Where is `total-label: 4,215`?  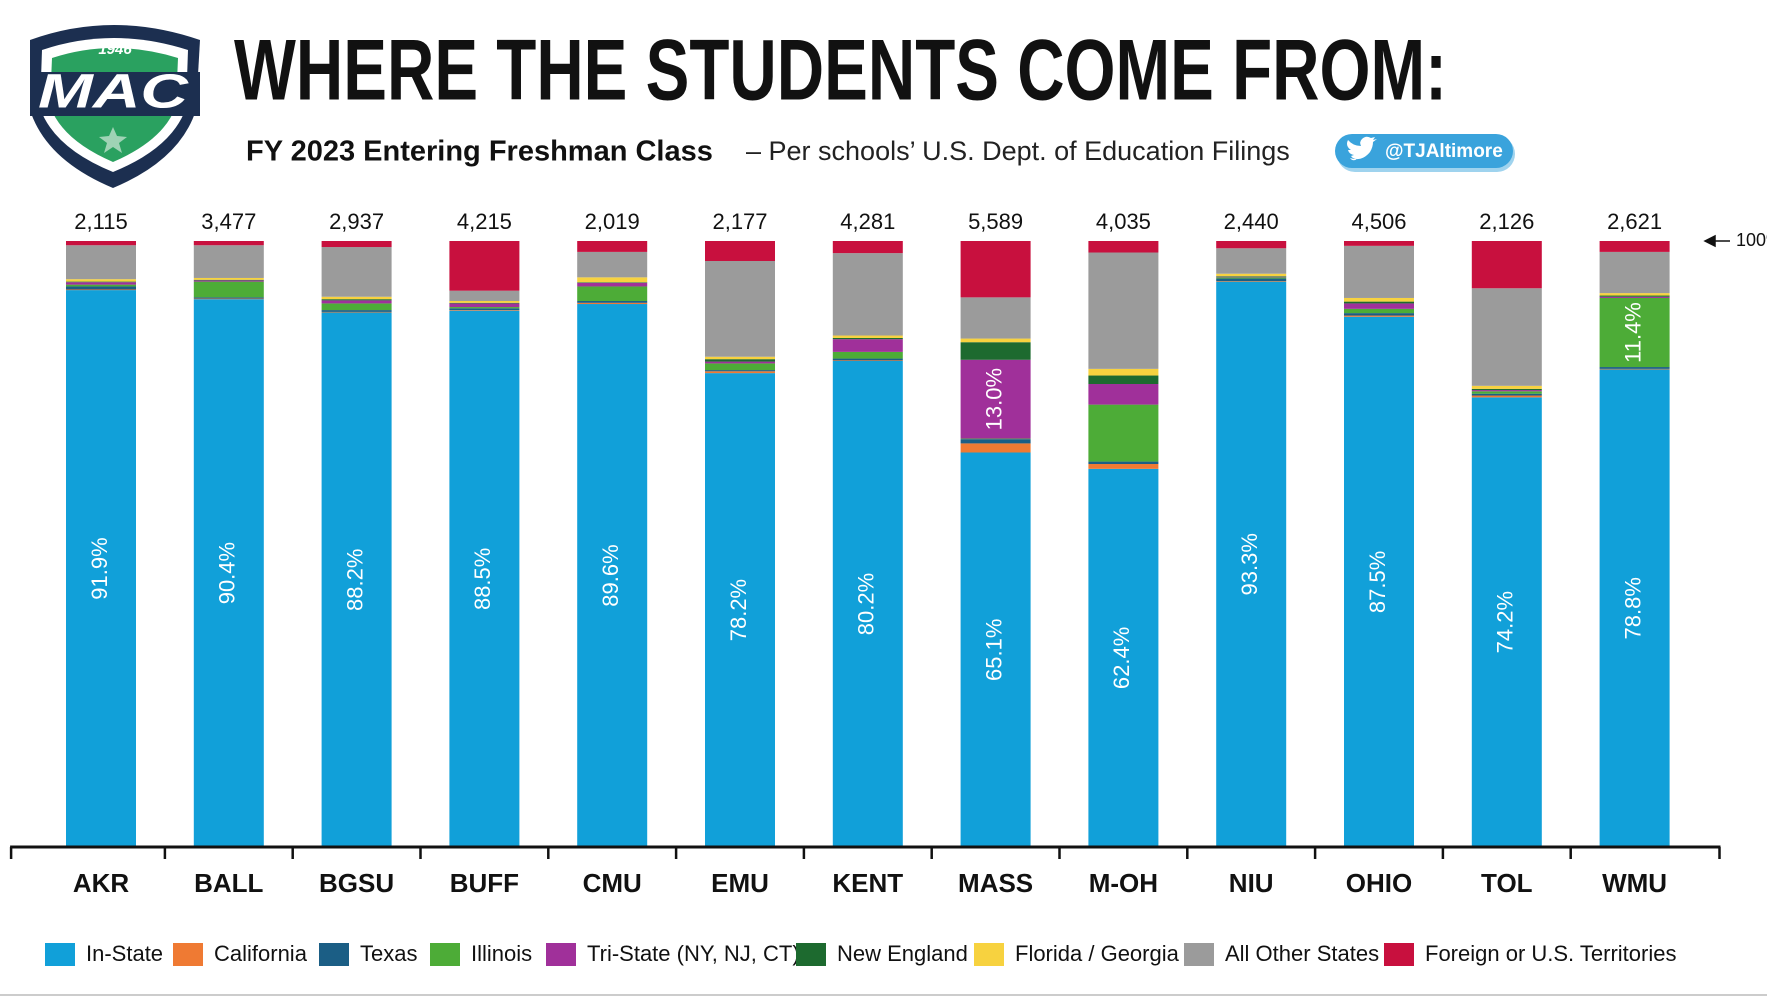
total-label: 4,215 is located at coordinates (484, 221).